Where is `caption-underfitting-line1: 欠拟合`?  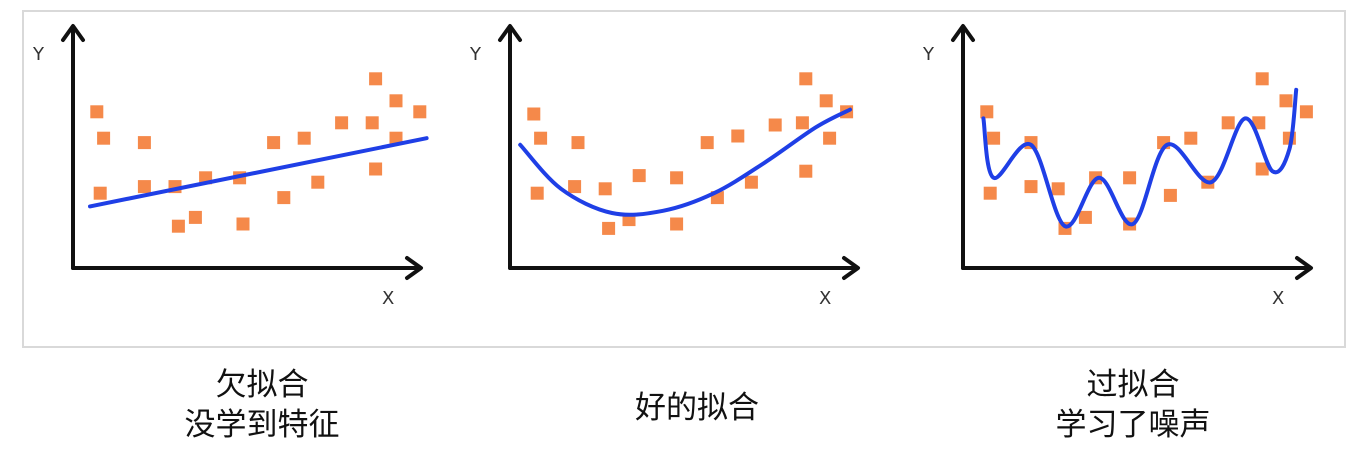
caption-underfitting-line1: 欠拟合 is located at coordinates (262, 385).